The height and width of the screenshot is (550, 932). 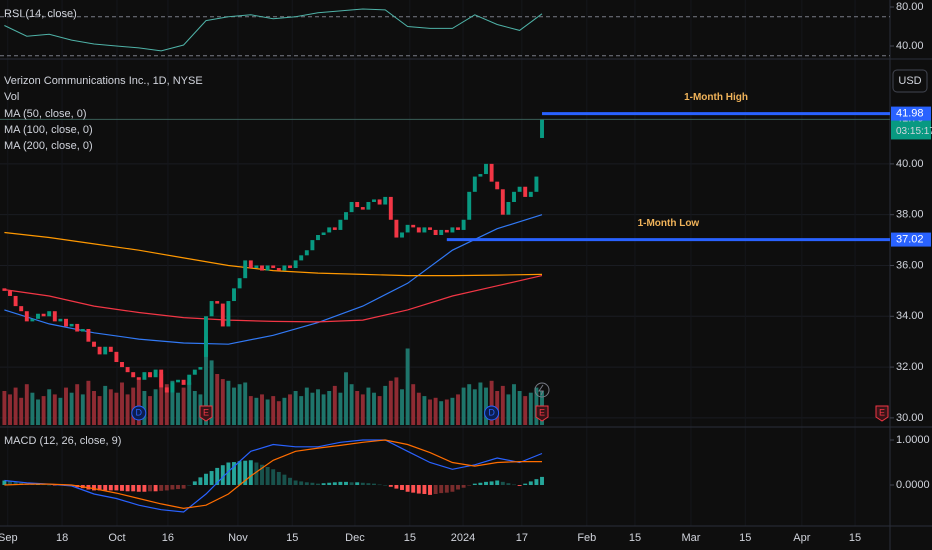 What do you see at coordinates (48, 146) in the screenshot?
I see `ma-legend: MA (200, close, 0)` at bounding box center [48, 146].